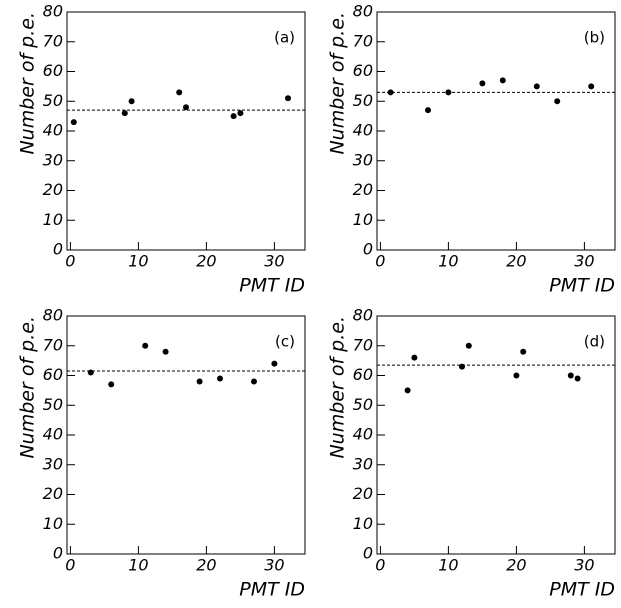 Image resolution: width=621 pixels, height=608 pixels. What do you see at coordinates (285, 342) in the screenshot?
I see `panel-label: (c)` at bounding box center [285, 342].